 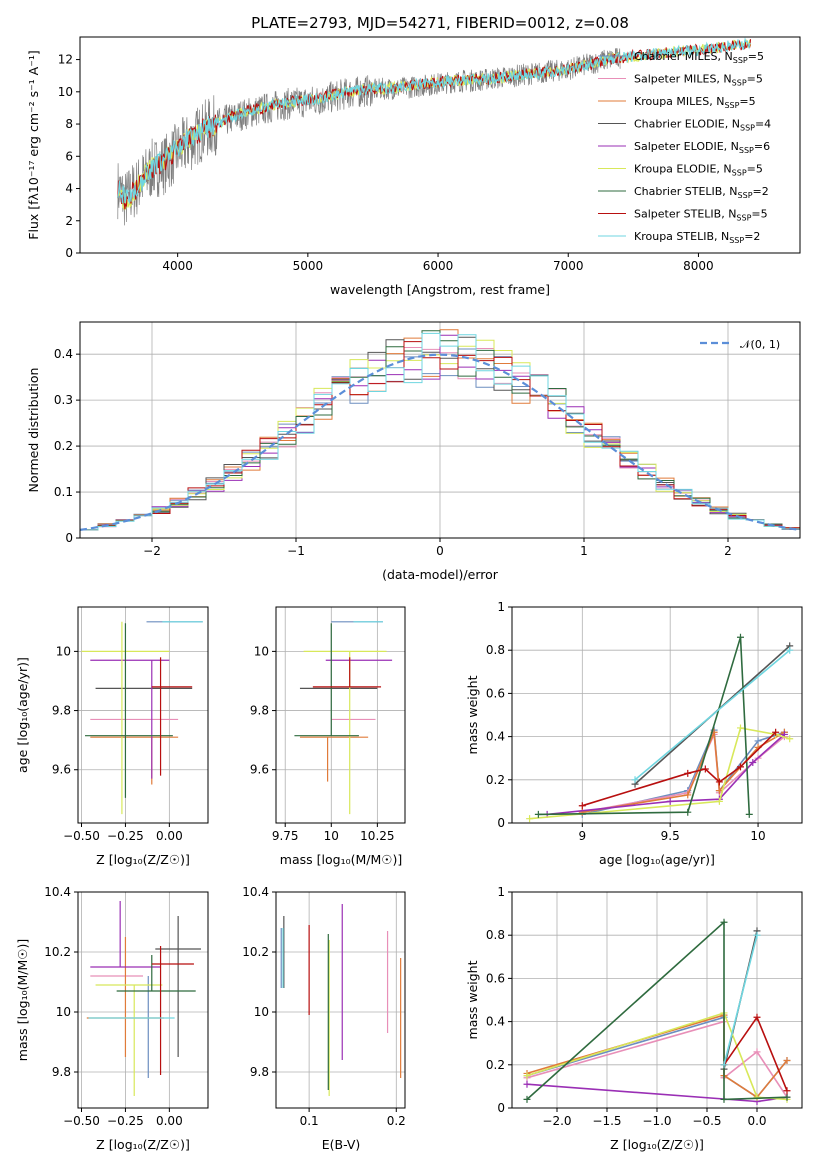 What do you see at coordinates (440, 431) in the screenshot?
I see `histogram-line` at bounding box center [440, 431].